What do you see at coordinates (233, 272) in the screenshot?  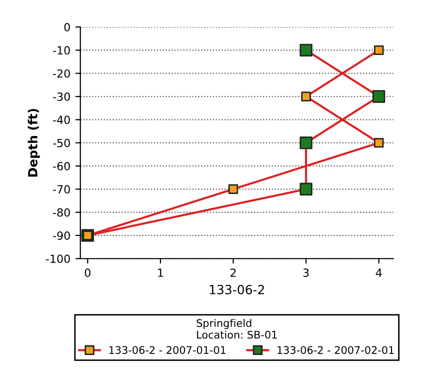 I see `x-tick-label: 2` at bounding box center [233, 272].